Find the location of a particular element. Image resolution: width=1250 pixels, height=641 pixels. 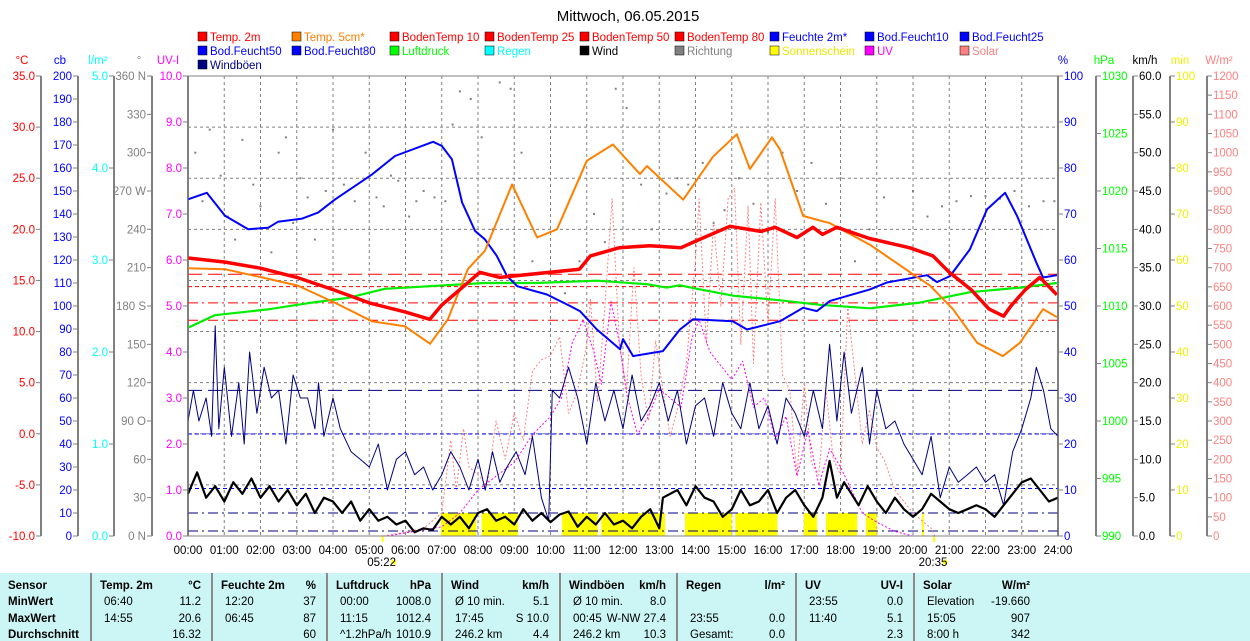

legend-label: BodenTemp 10 is located at coordinates (440, 38).